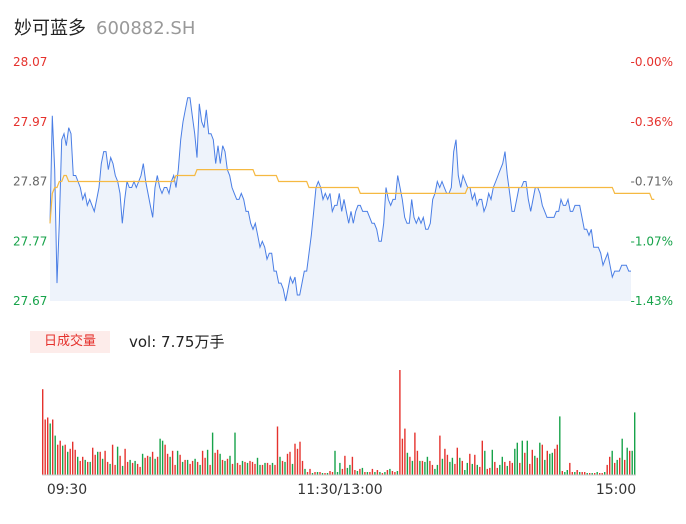  I want to click on average-price-line, so click(352, 196).